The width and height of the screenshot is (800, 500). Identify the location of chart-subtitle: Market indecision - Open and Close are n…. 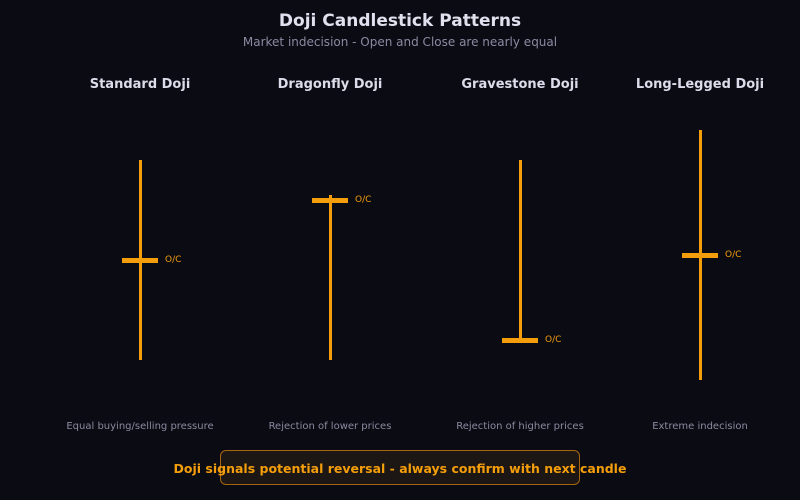
(400, 42).